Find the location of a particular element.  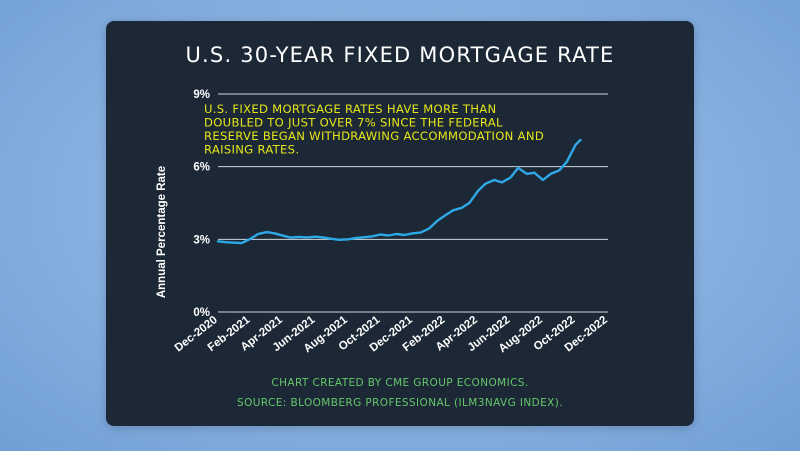

y-tick-label: 9% is located at coordinates (201, 95).